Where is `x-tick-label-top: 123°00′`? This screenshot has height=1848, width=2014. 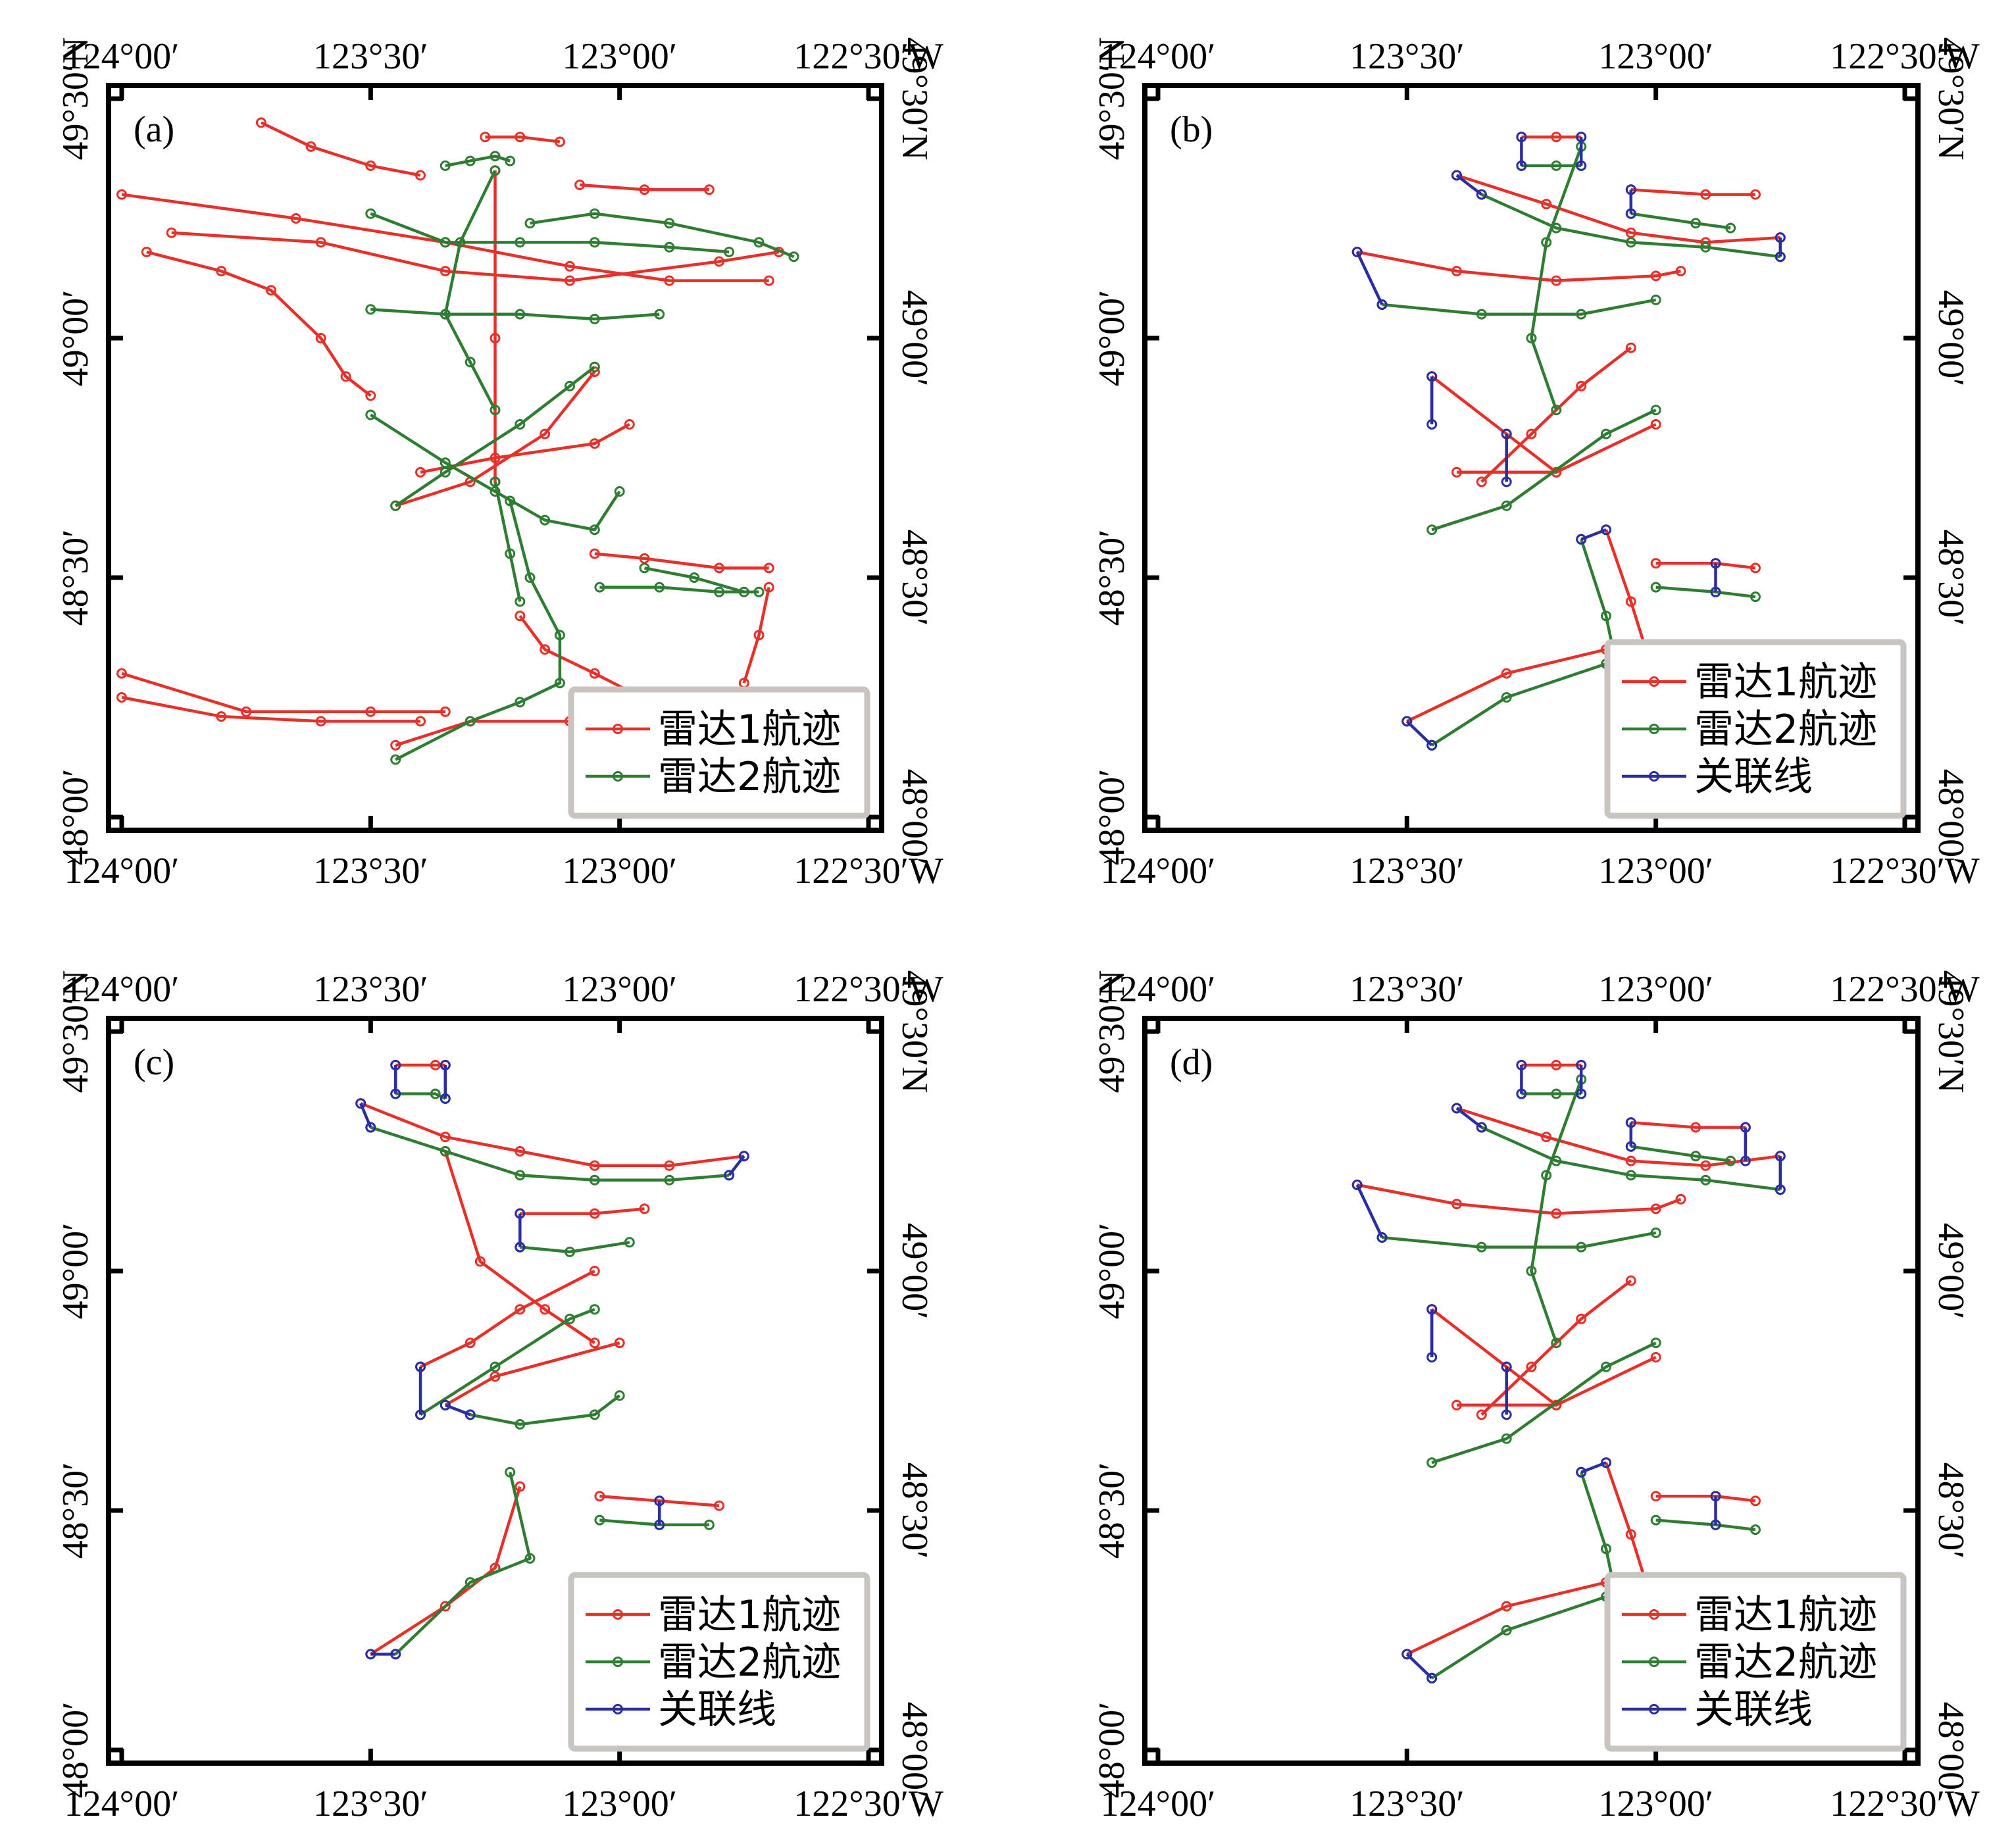
x-tick-label-top: 123°00′ is located at coordinates (619, 56).